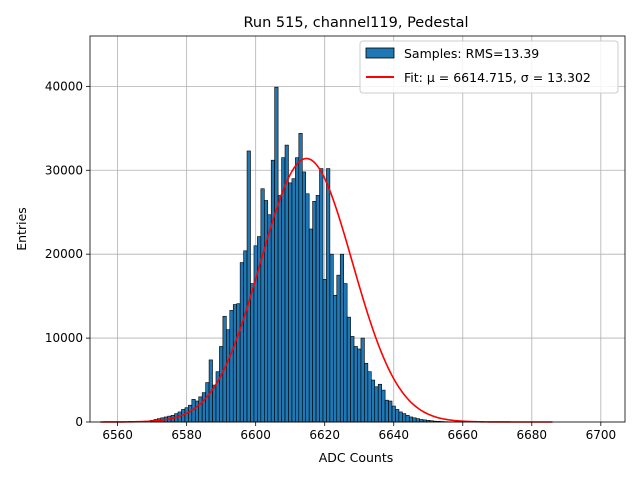 Image resolution: width=640 pixels, height=480 pixels. I want to click on x-tick-label: 6560, so click(117, 435).